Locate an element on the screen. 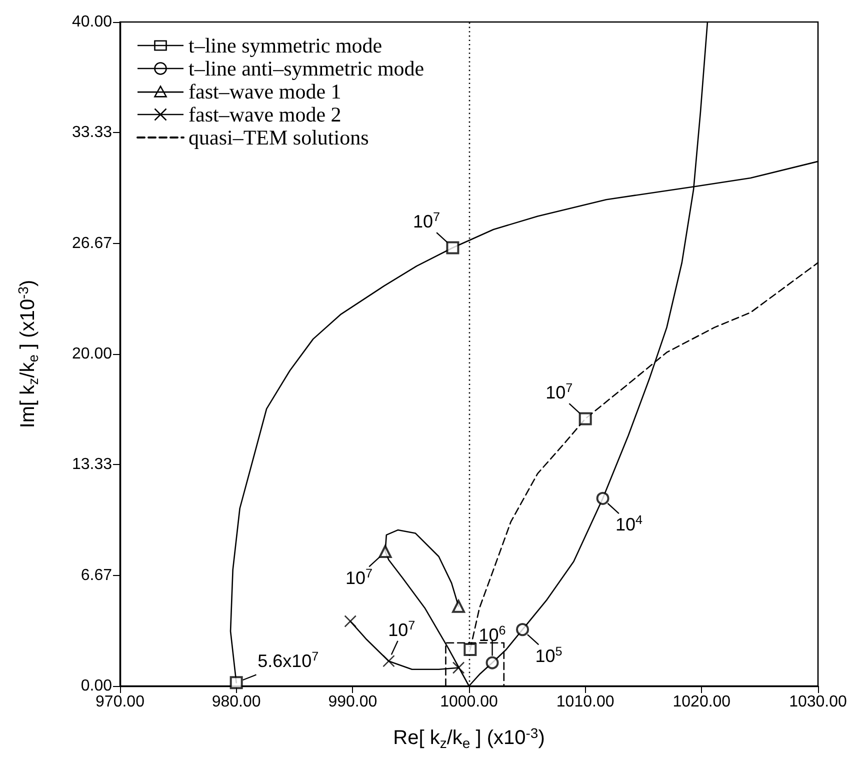 This screenshot has width=858, height=776. legend-label: t–line symmetric mode is located at coordinates (285, 46).